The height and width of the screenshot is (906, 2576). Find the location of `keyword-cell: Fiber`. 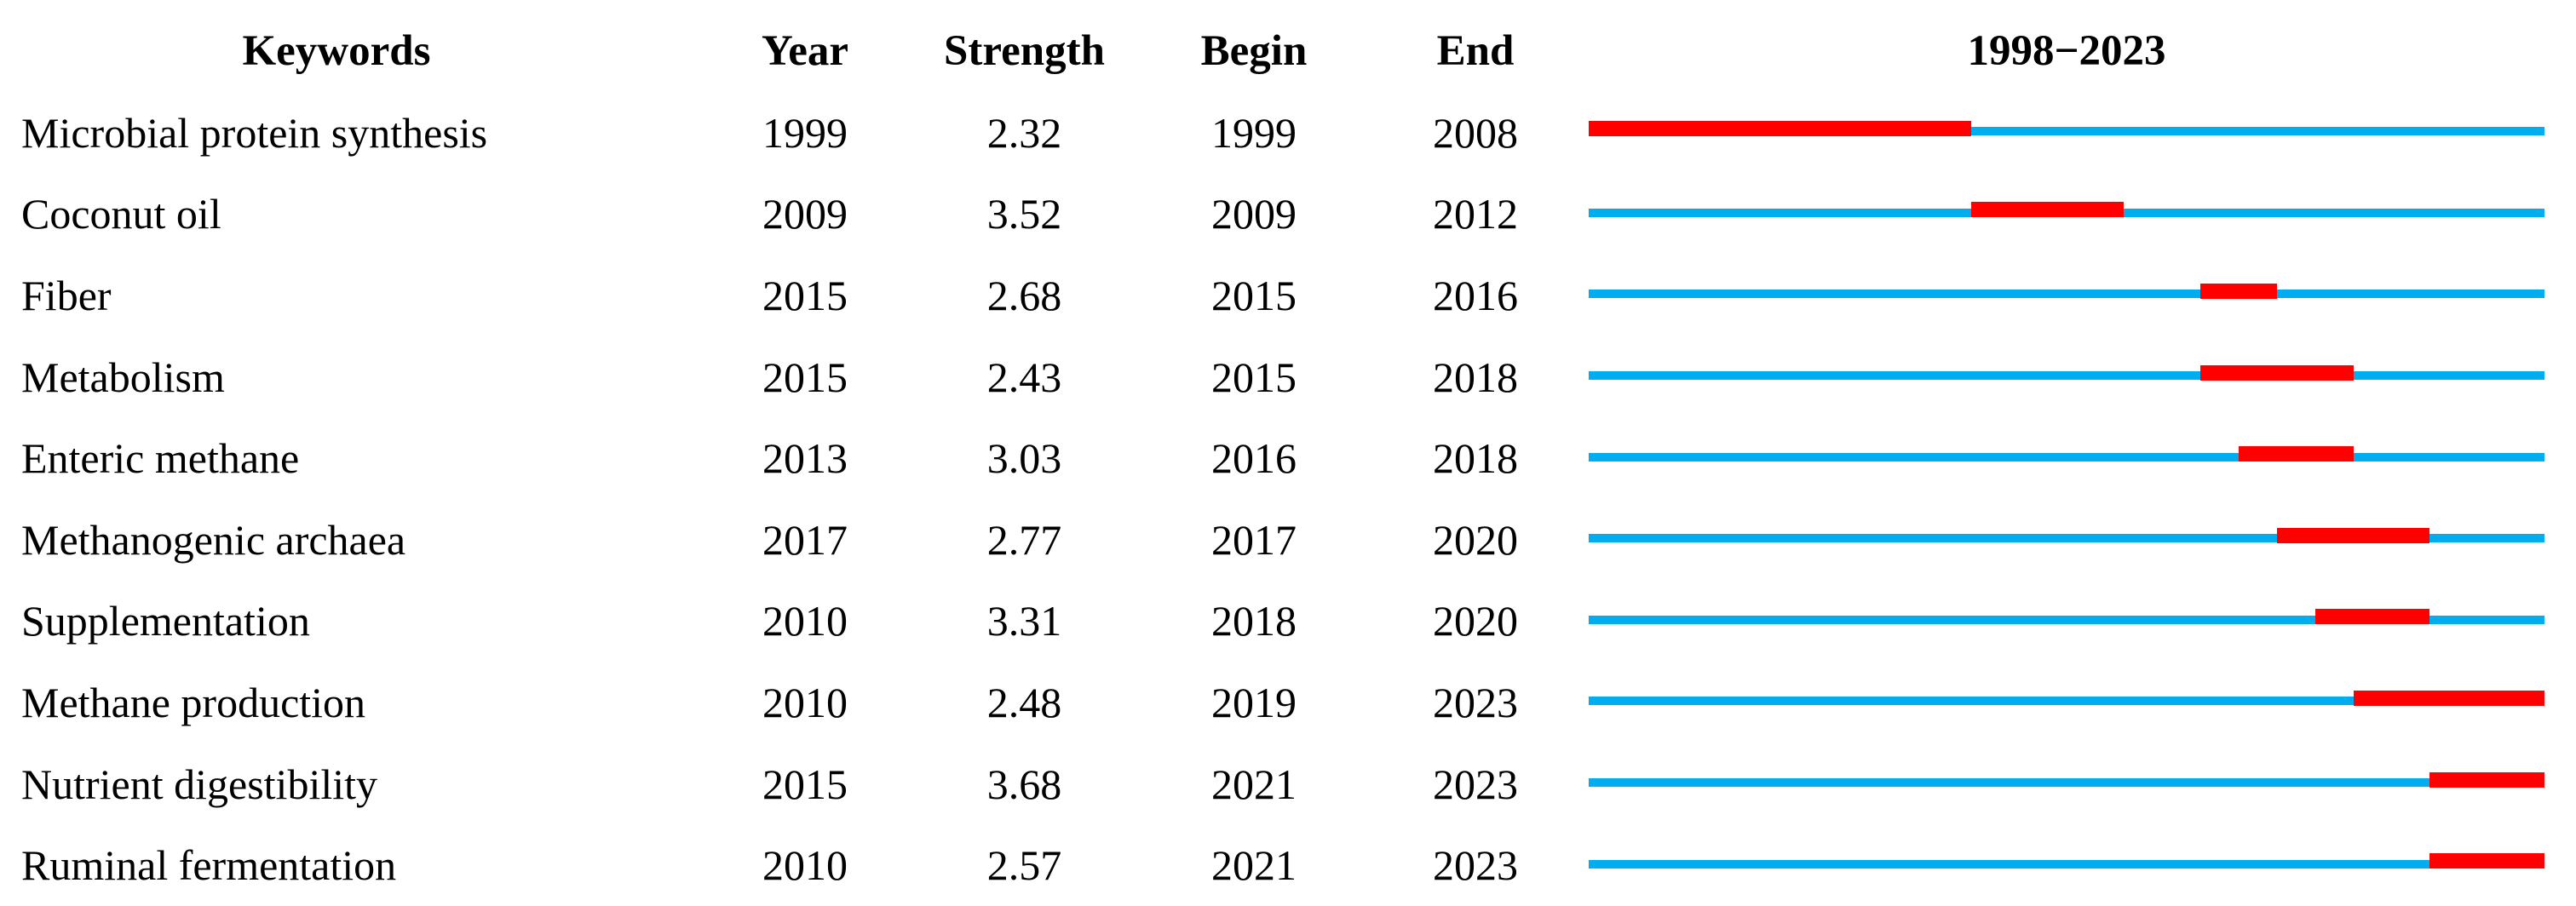

keyword-cell: Fiber is located at coordinates (67, 295).